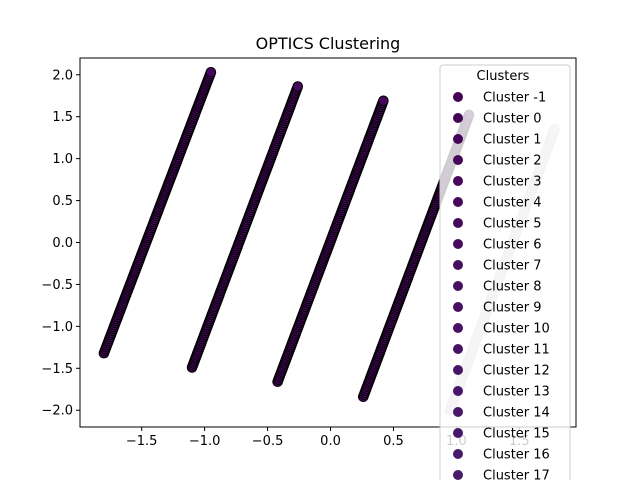 The width and height of the screenshot is (640, 480). What do you see at coordinates (516, 350) in the screenshot?
I see `legend-label: Cluster 11` at bounding box center [516, 350].